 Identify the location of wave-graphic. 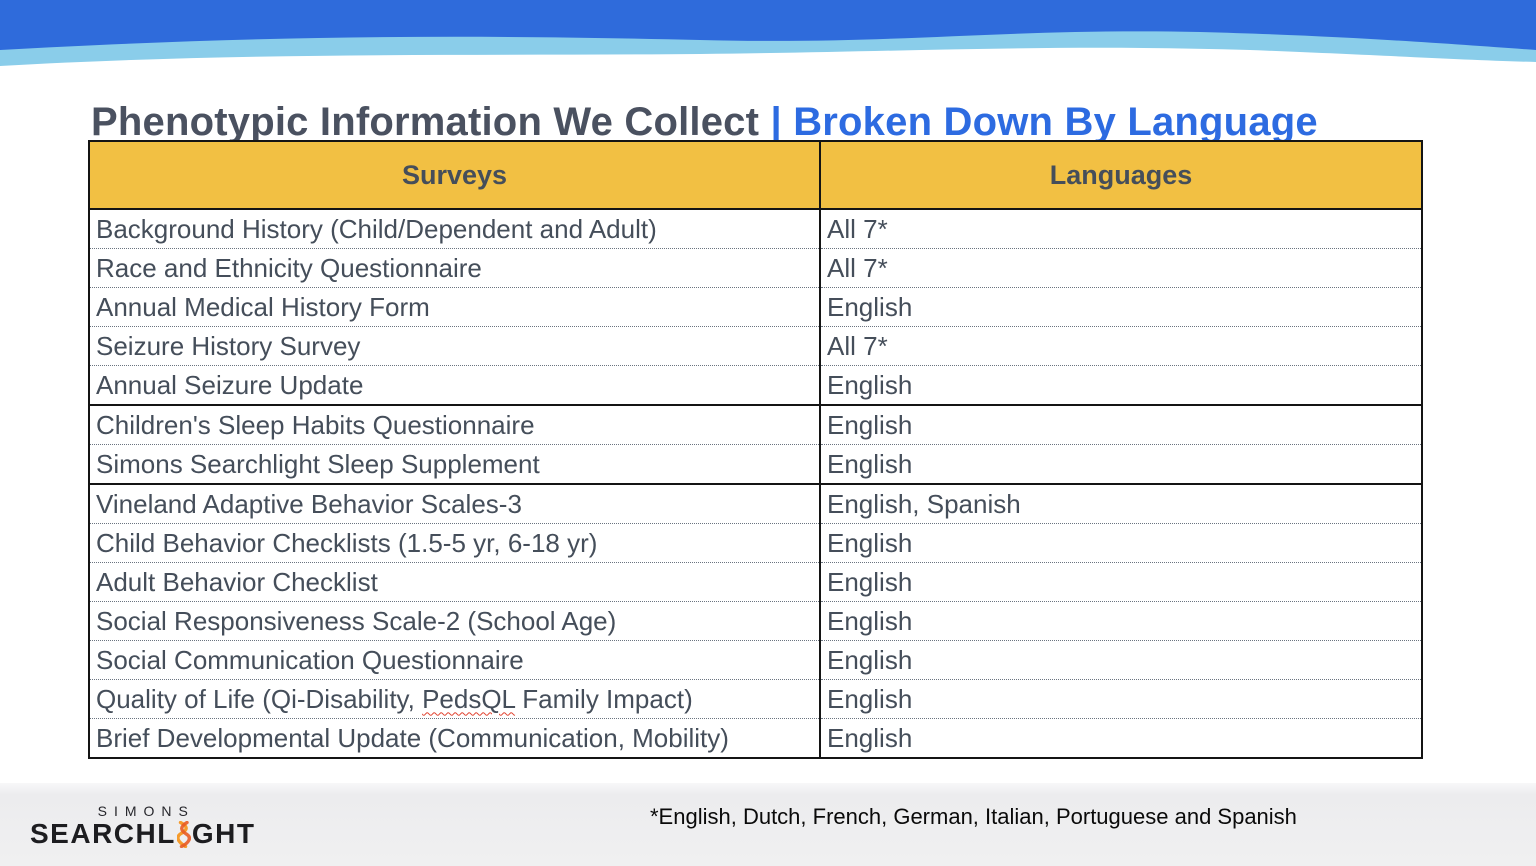
(768, 33).